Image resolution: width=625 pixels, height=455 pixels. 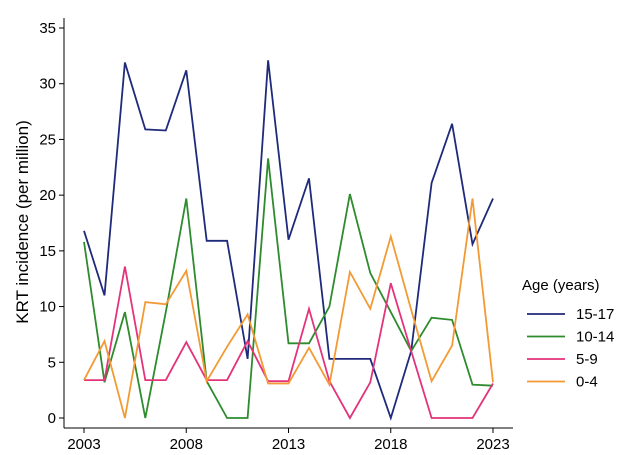 I want to click on x-tick-label: 2013, so click(x=288, y=444).